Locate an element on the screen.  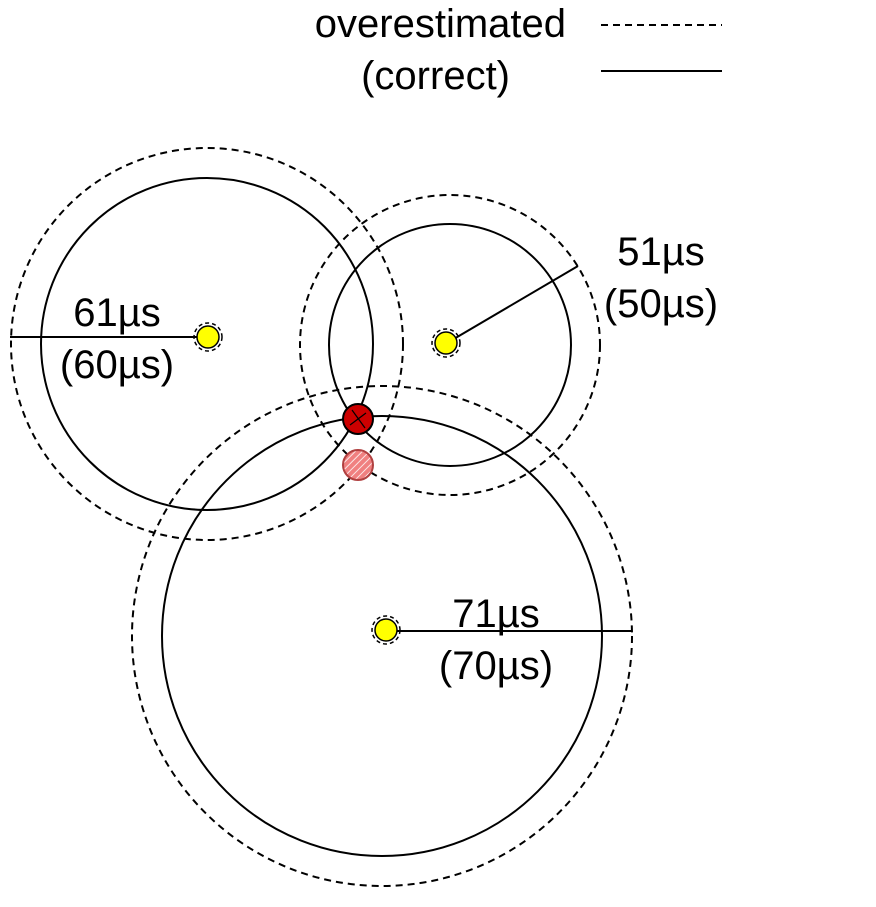
anchor-left-labels: 61µs (60µs) is located at coordinates (117, 339).